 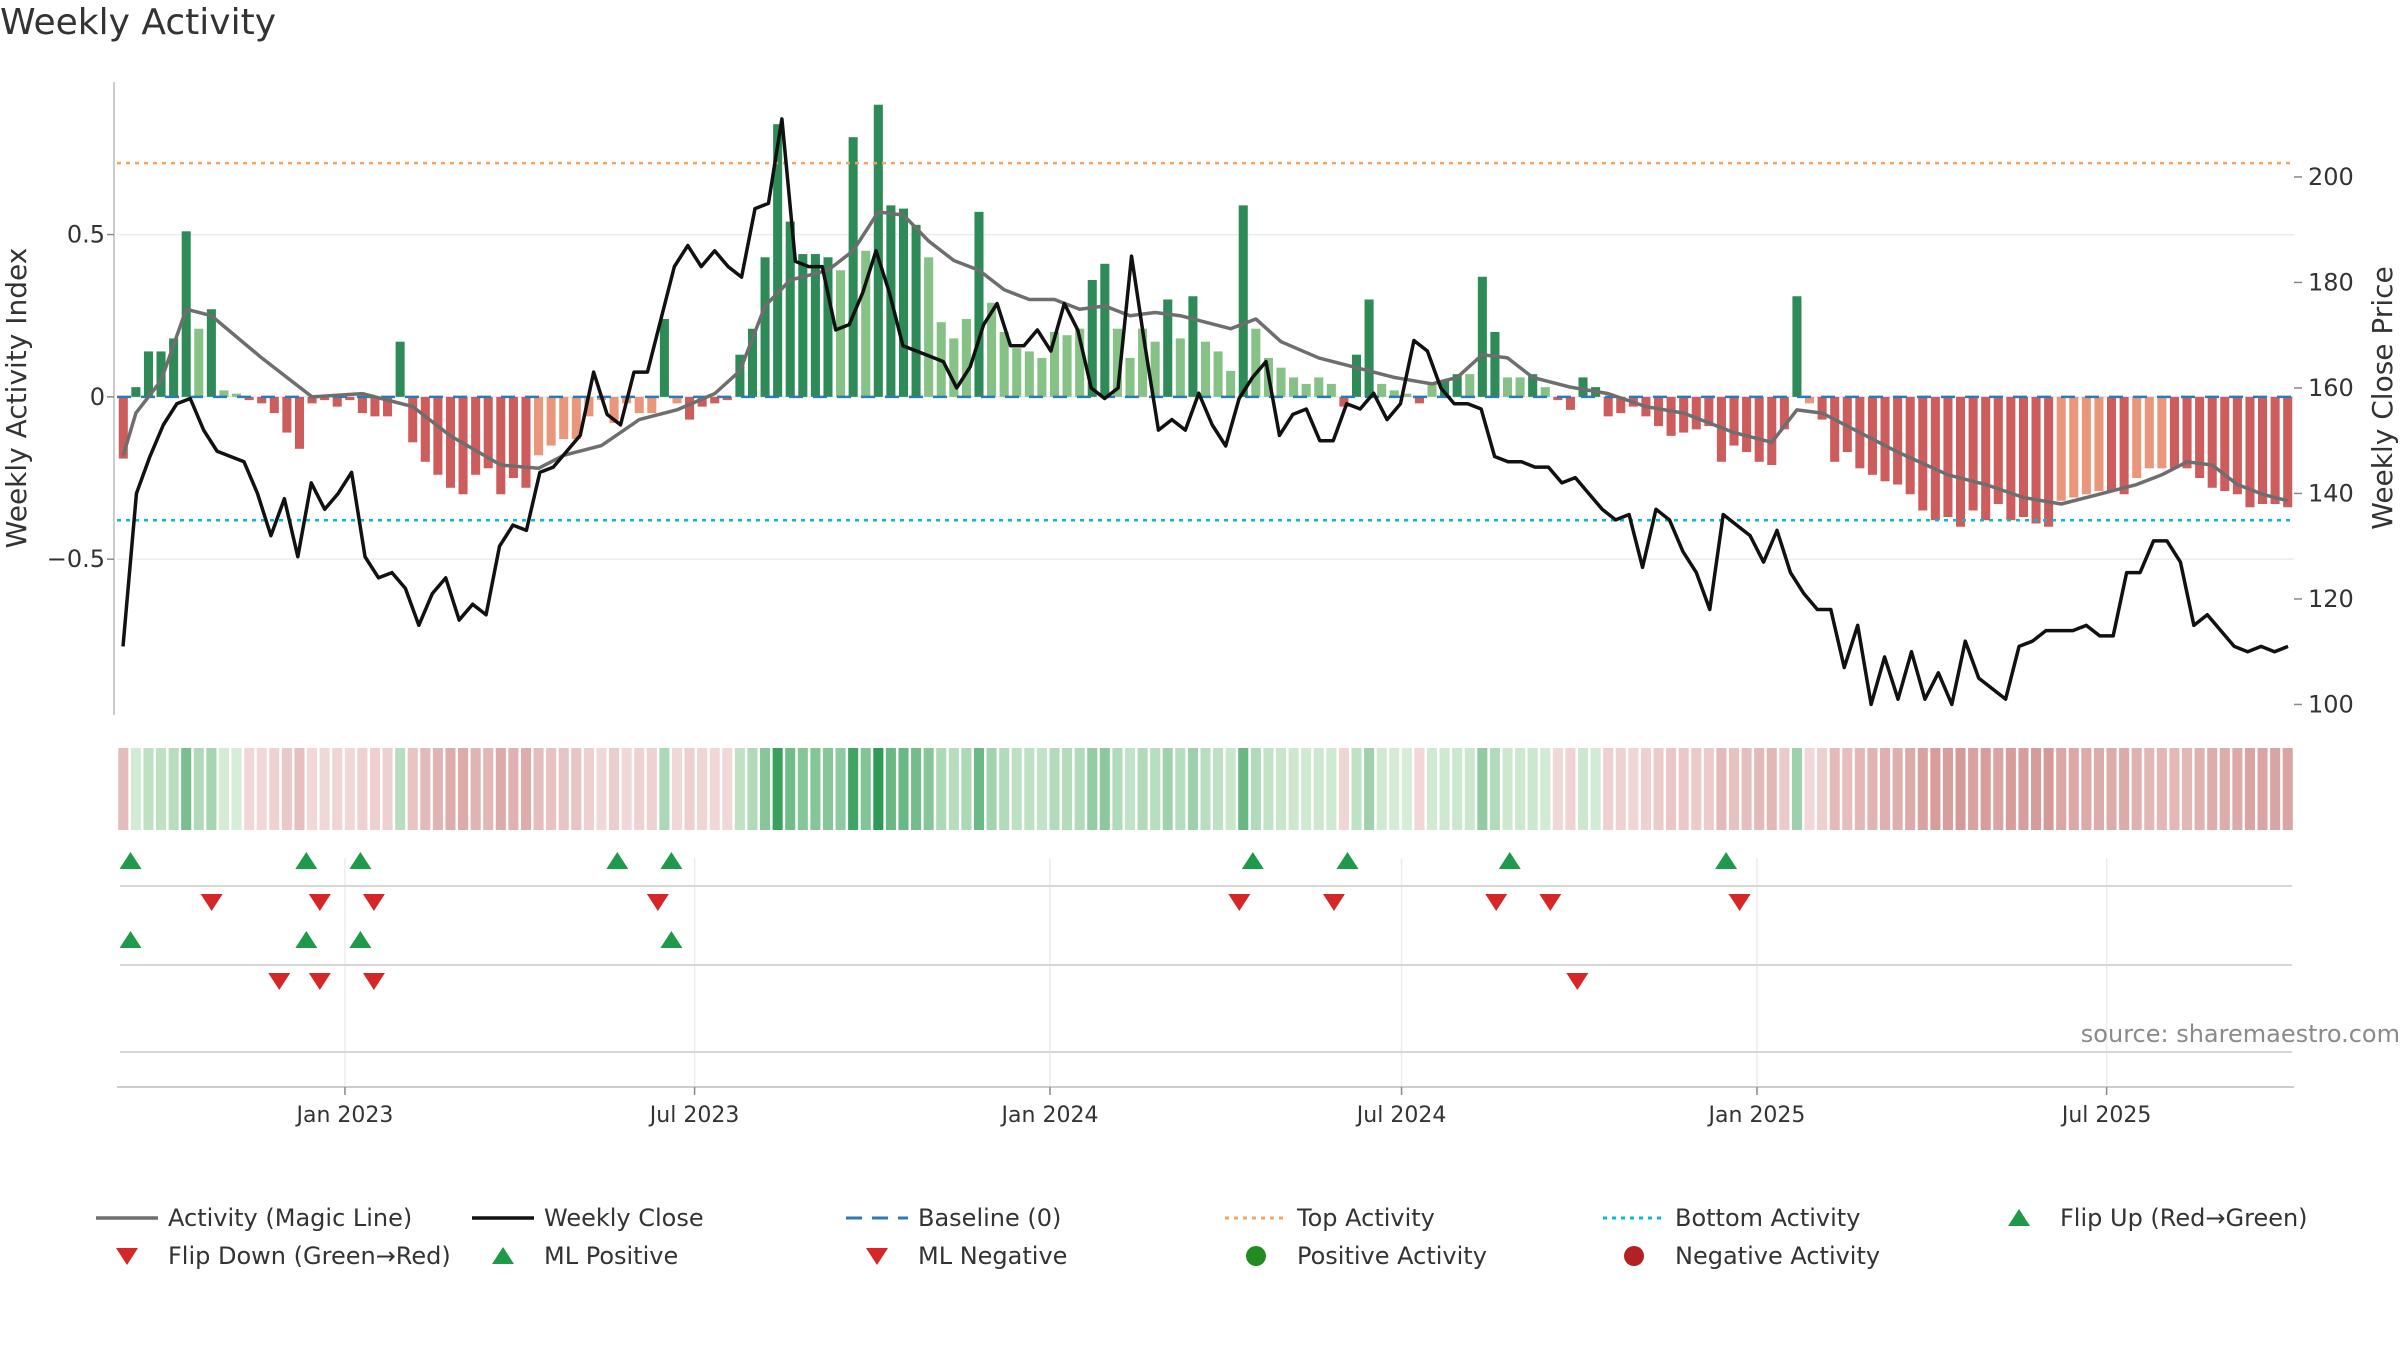 I want to click on x-tick-label: Jul 2024, so click(x=1401, y=1115).